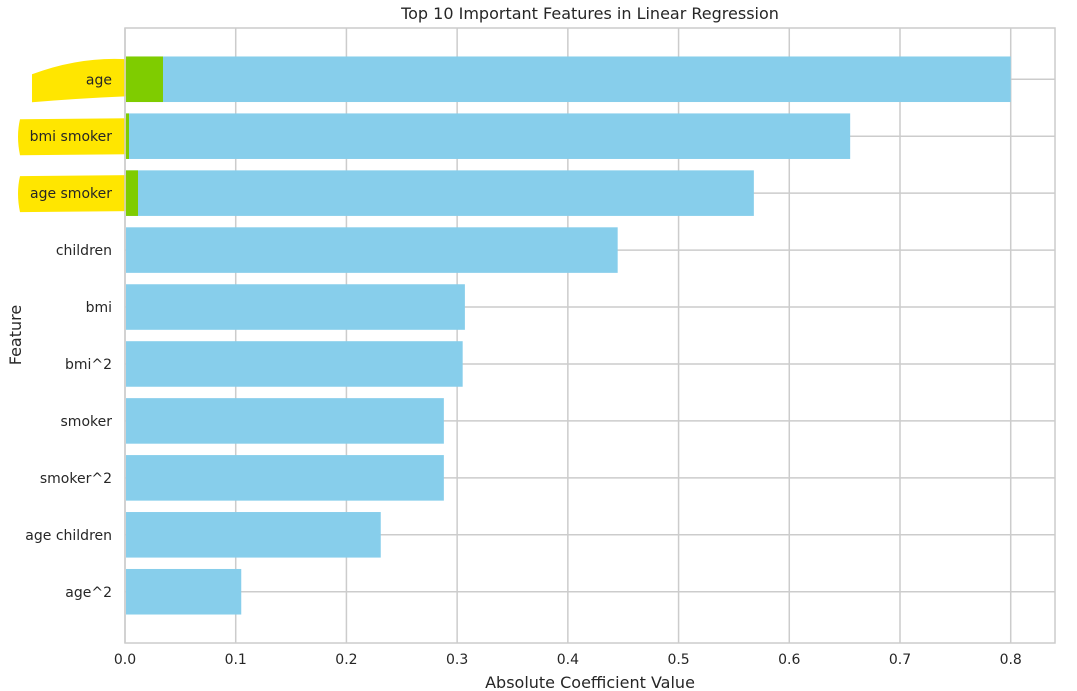  What do you see at coordinates (125, 660) in the screenshot?
I see `x-tick-label: 0.0` at bounding box center [125, 660].